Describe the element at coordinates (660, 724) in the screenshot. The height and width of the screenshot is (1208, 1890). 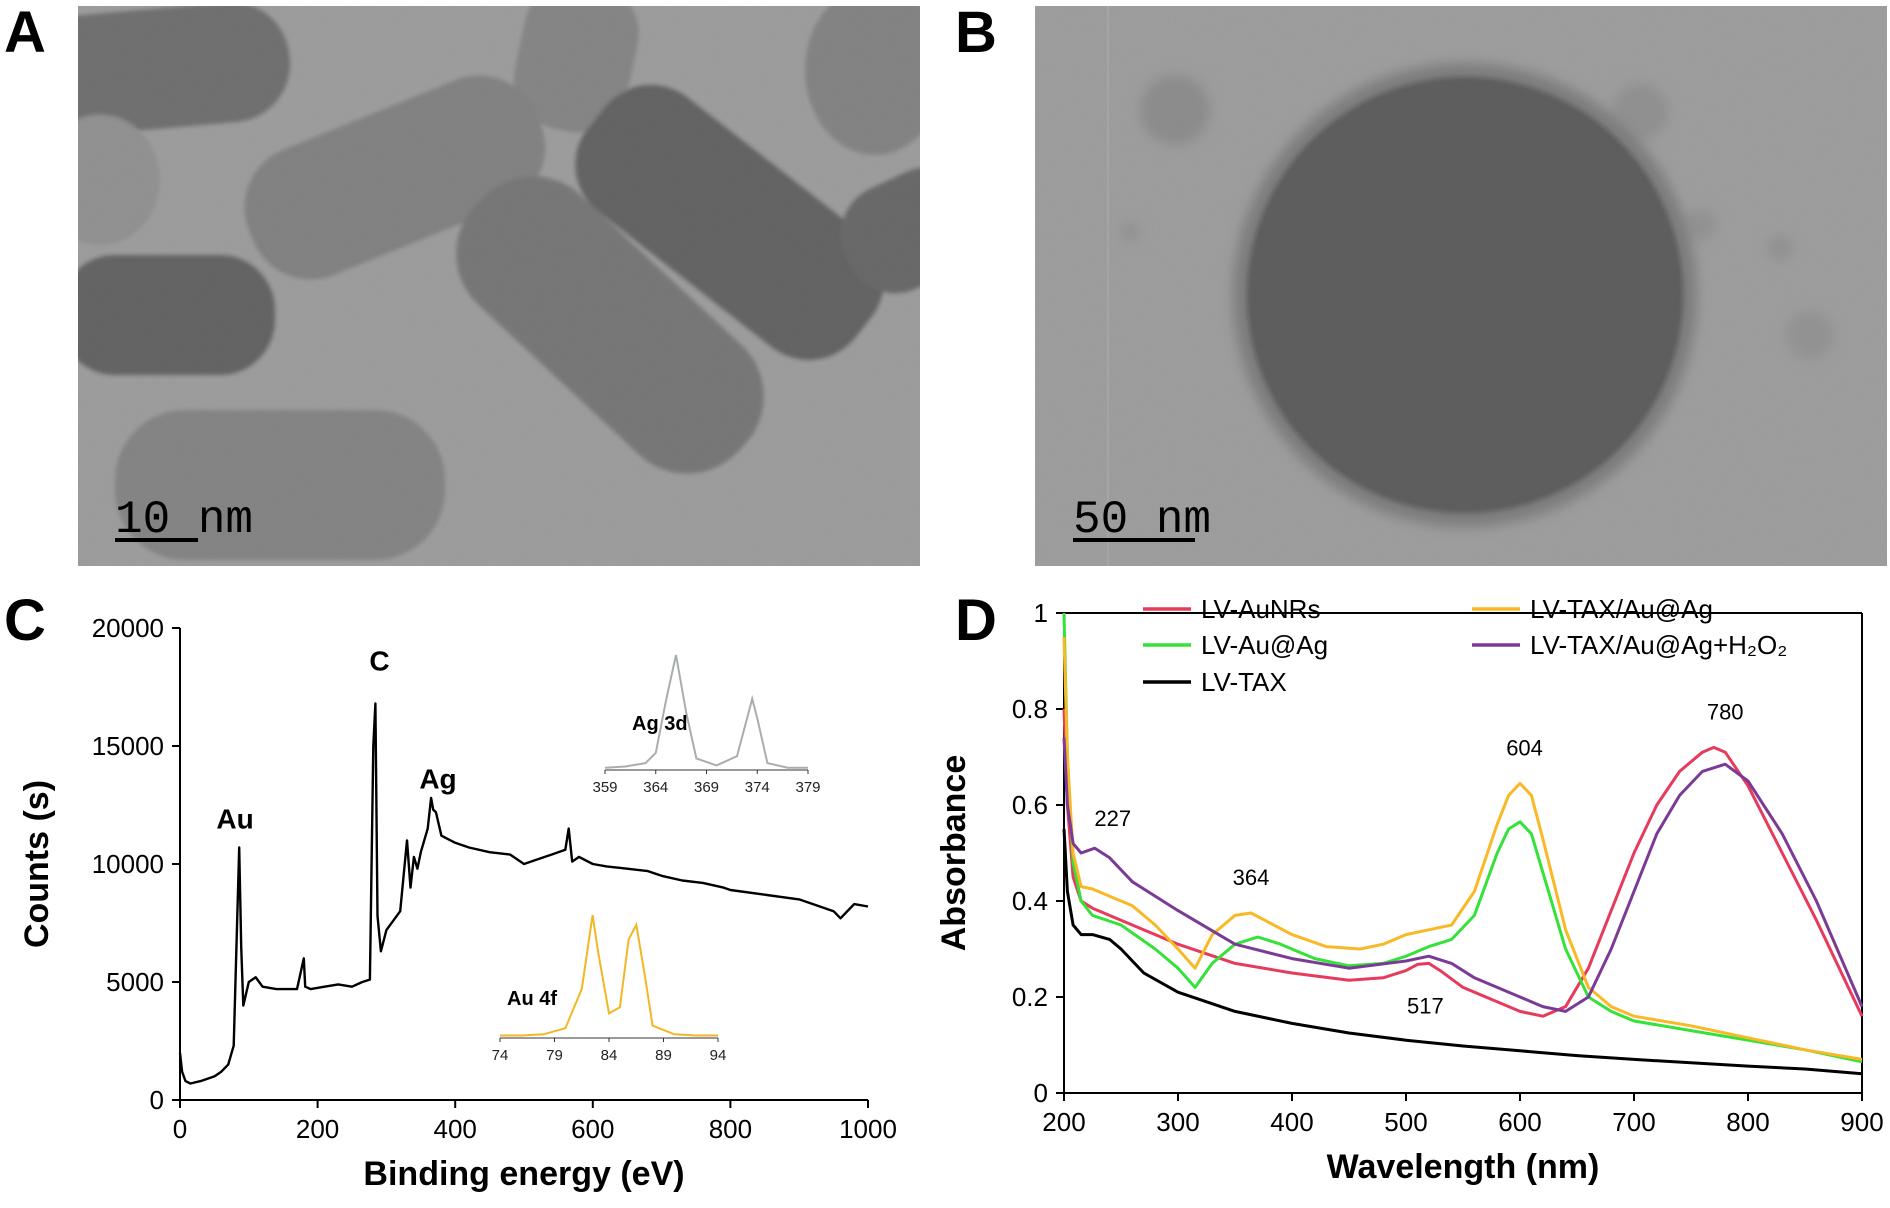
I see `chart-c-inset-title: Ag 3d` at that location.